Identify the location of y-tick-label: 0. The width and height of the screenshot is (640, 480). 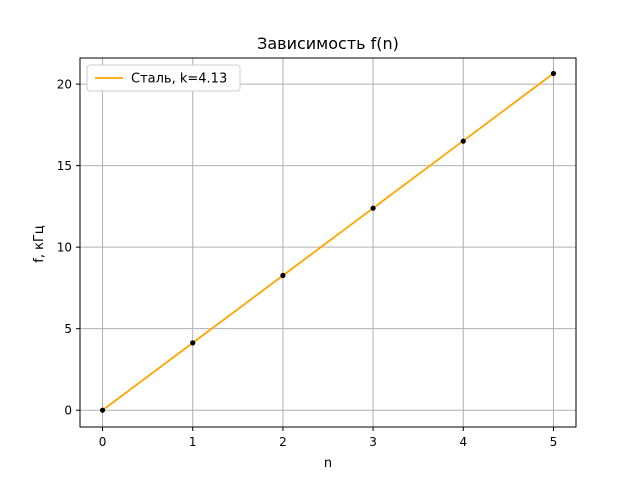
(68, 411).